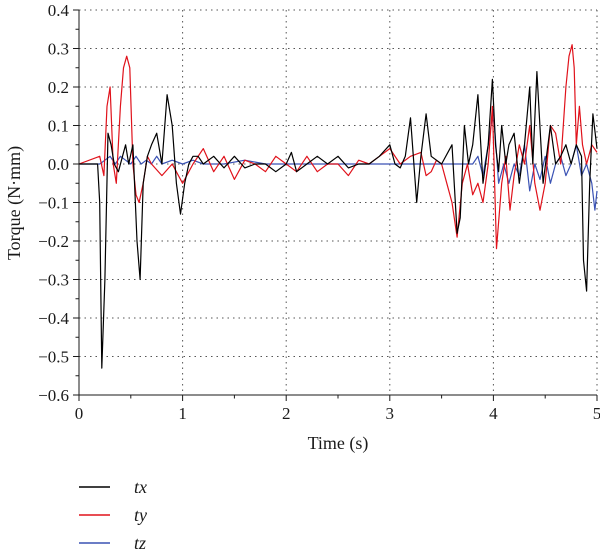  Describe the element at coordinates (53, 280) in the screenshot. I see `y-tick-label: −0.3` at that location.